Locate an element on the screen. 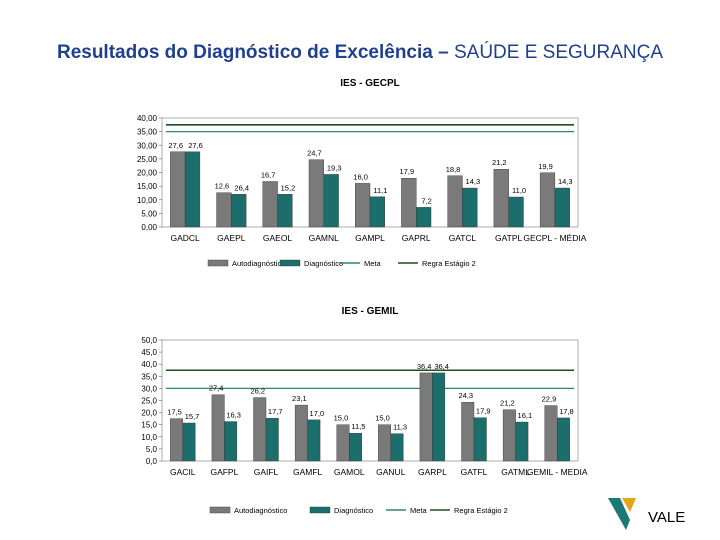  data-label: 17,5 is located at coordinates (174, 412).